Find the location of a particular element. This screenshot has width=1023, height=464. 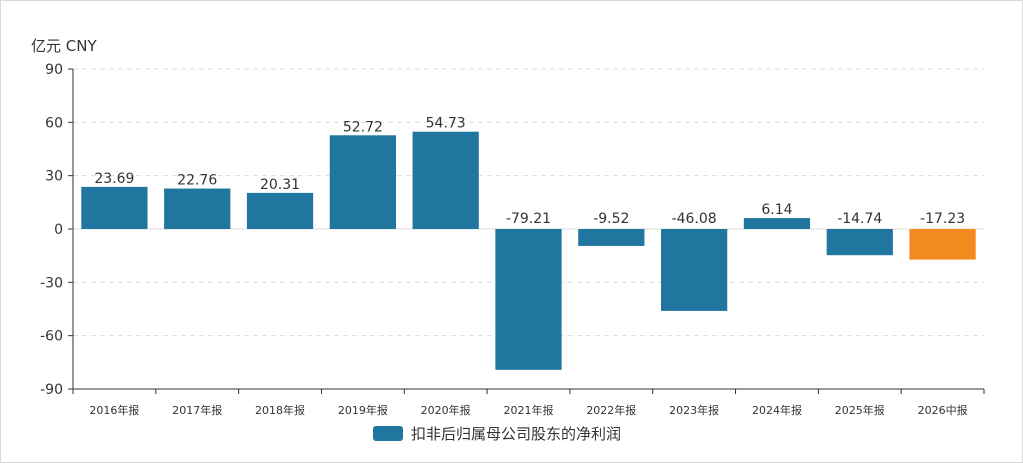

data-label: 52.72 is located at coordinates (363, 127).